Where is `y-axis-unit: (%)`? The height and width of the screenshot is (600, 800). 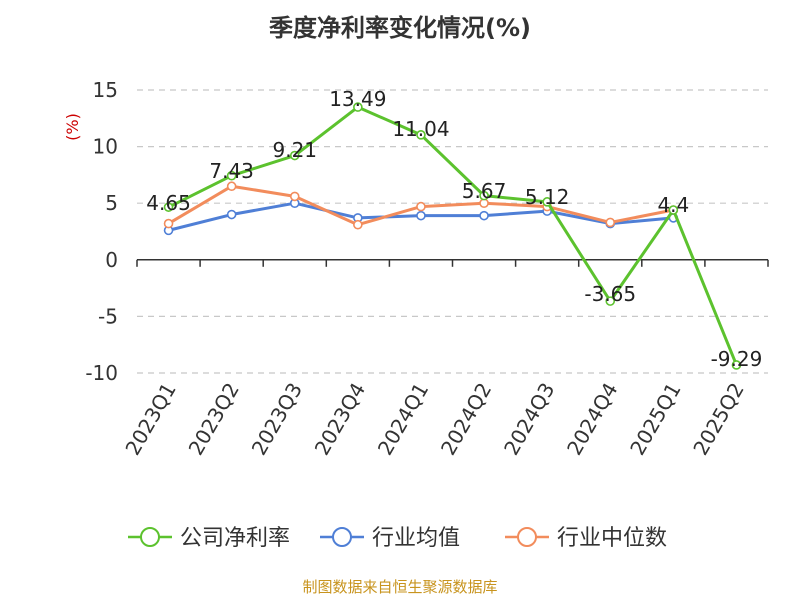
y-axis-unit: (%) is located at coordinates (72, 127).